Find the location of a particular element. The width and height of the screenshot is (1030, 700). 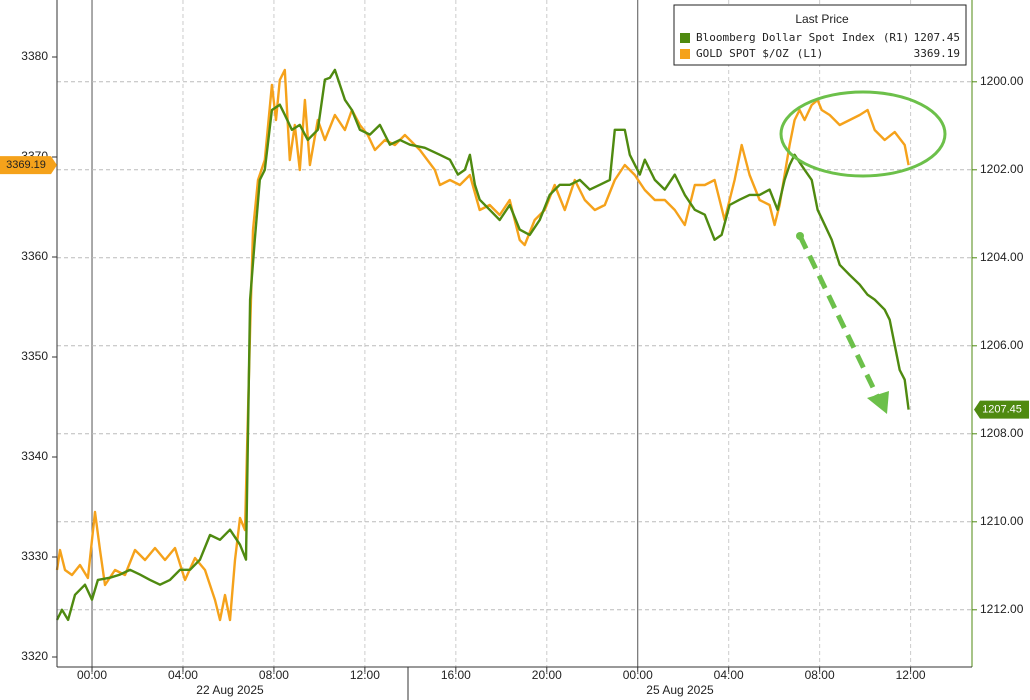

annotations is located at coordinates (863, 252).